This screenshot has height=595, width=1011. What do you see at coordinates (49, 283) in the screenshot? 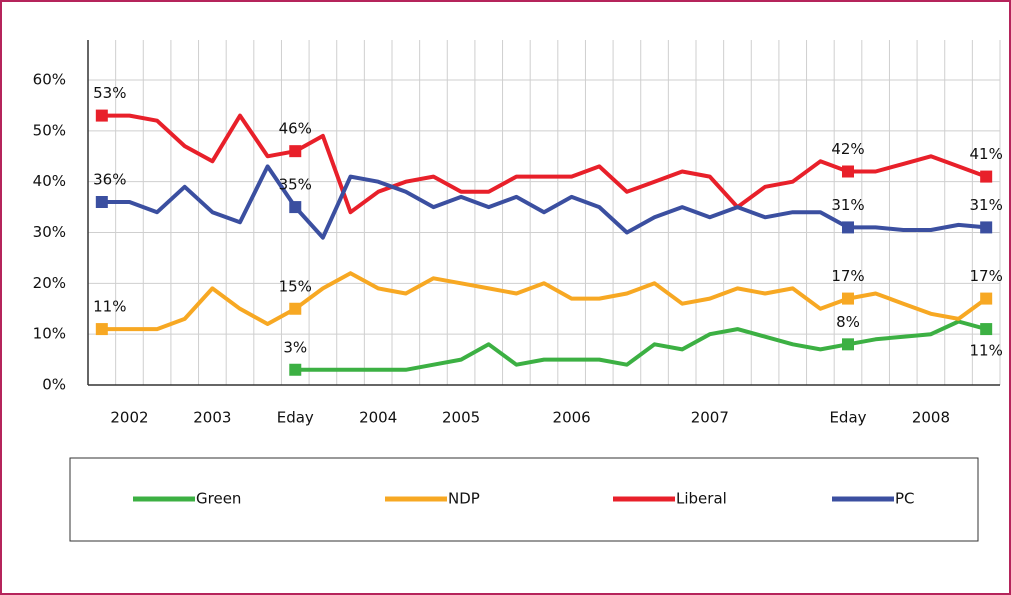
I see `y-tick-label: 20%` at bounding box center [49, 283].